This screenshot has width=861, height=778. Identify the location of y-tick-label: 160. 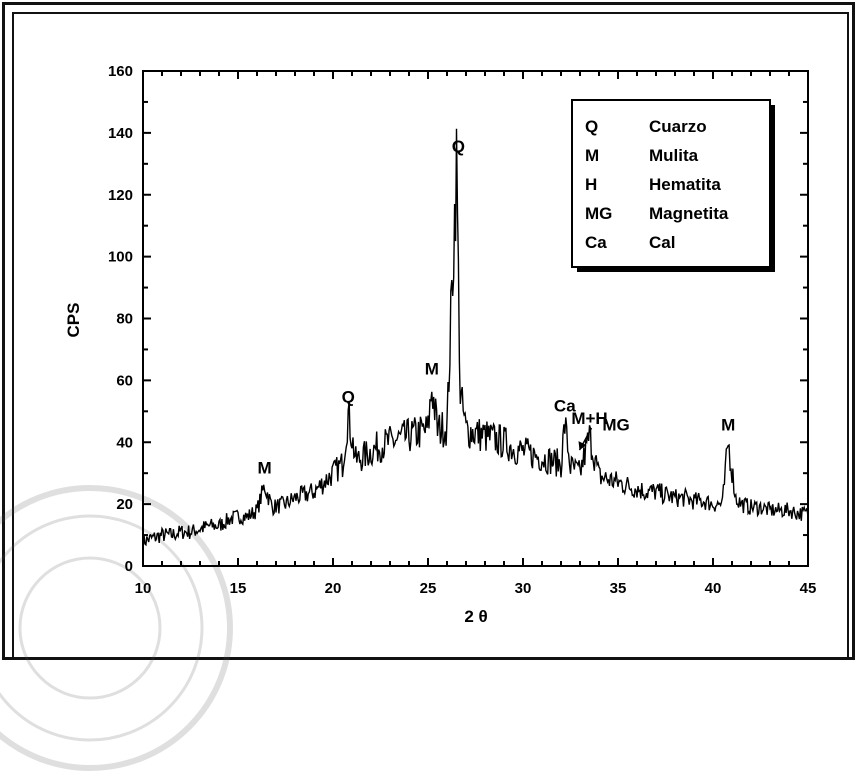
(120, 71).